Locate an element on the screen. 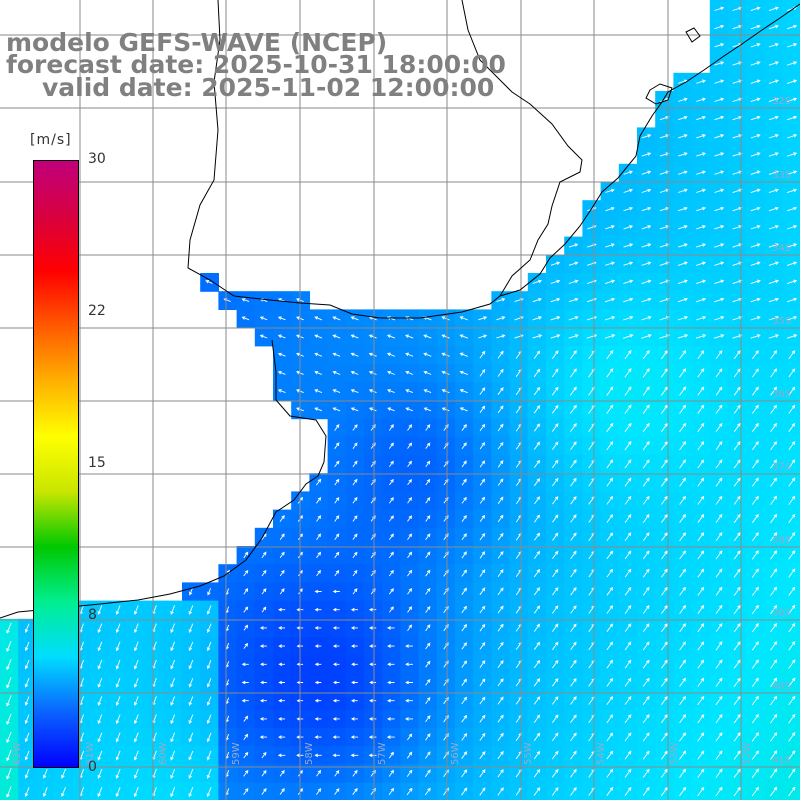 The width and height of the screenshot is (800, 800). coastline-river is located at coordinates (522, 148).